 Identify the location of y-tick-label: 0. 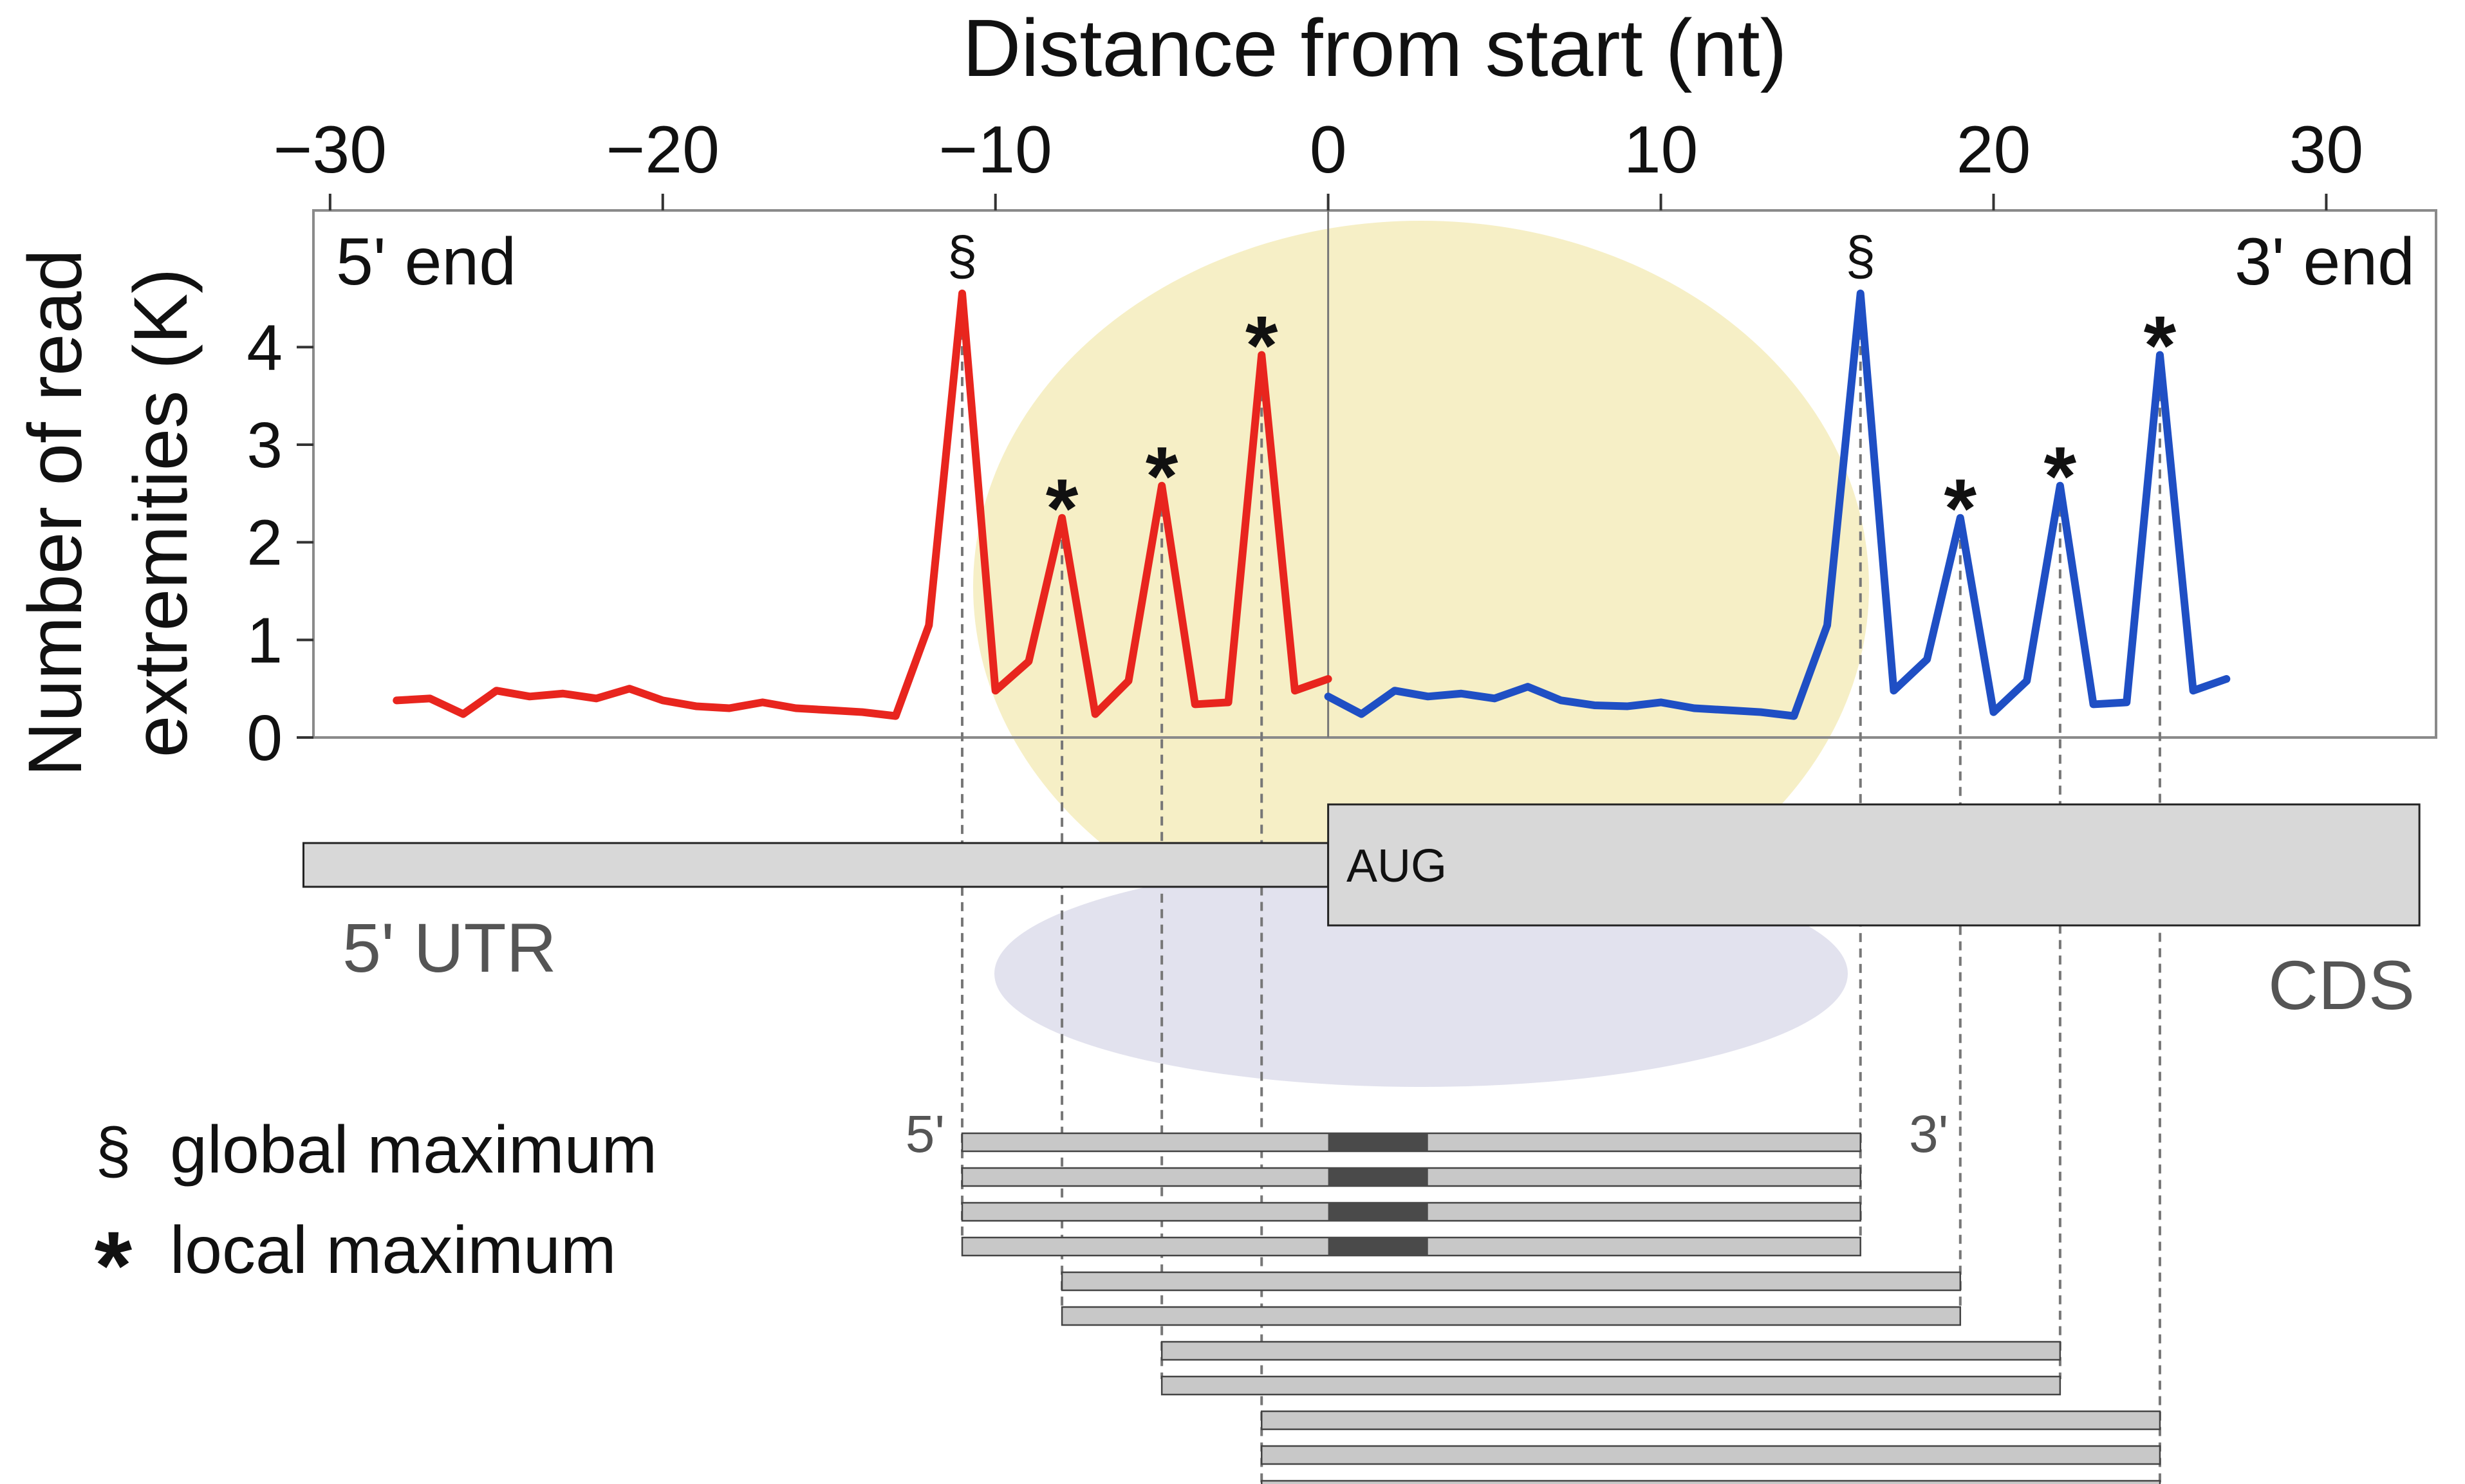
(265, 738).